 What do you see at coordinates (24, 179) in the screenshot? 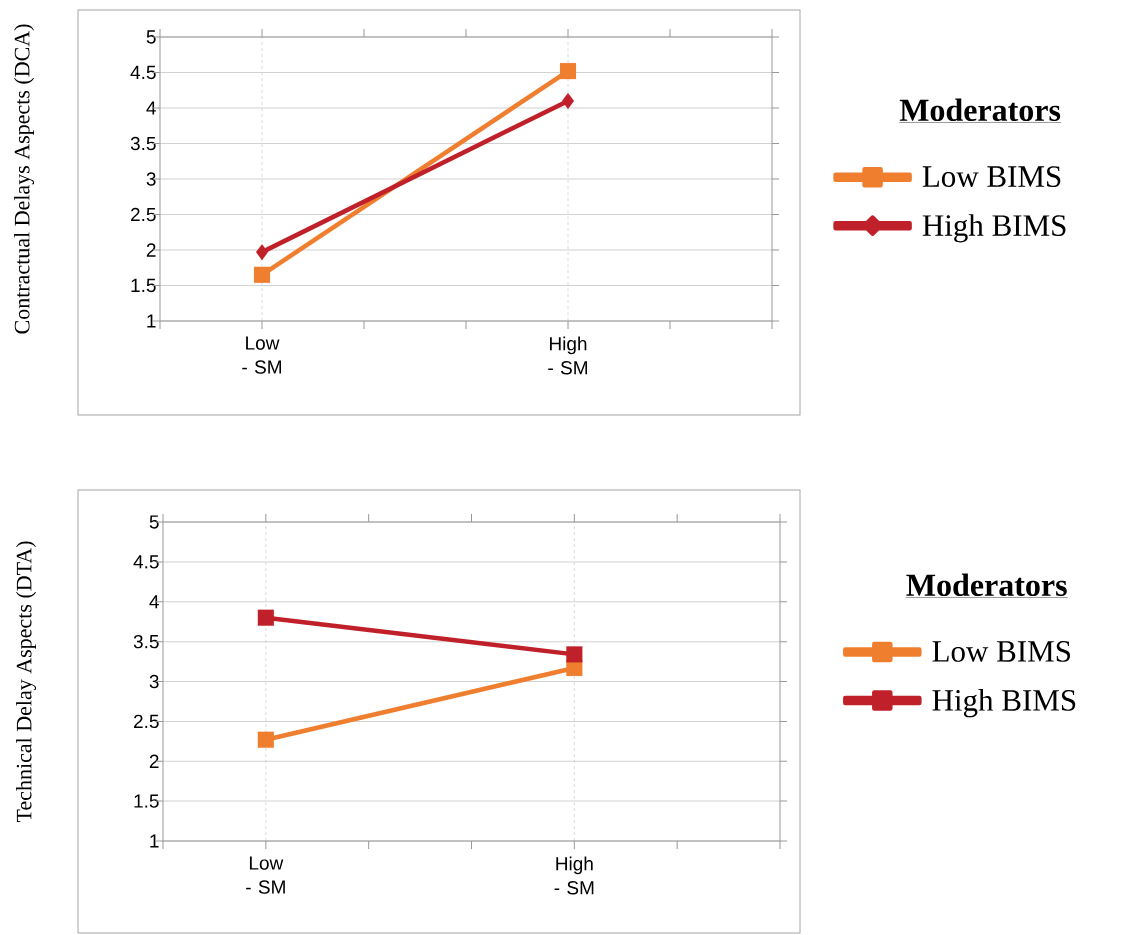
I see `y-axis-title: Contractual Delays Aspects (DCA)` at bounding box center [24, 179].